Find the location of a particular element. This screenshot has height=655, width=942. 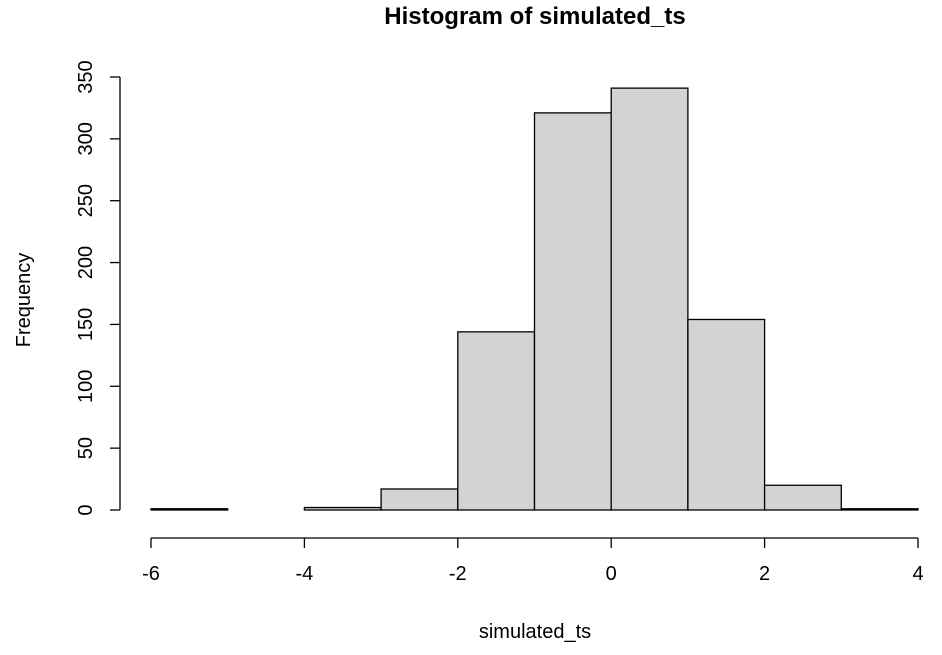

x-tick-label: -2 is located at coordinates (458, 574).